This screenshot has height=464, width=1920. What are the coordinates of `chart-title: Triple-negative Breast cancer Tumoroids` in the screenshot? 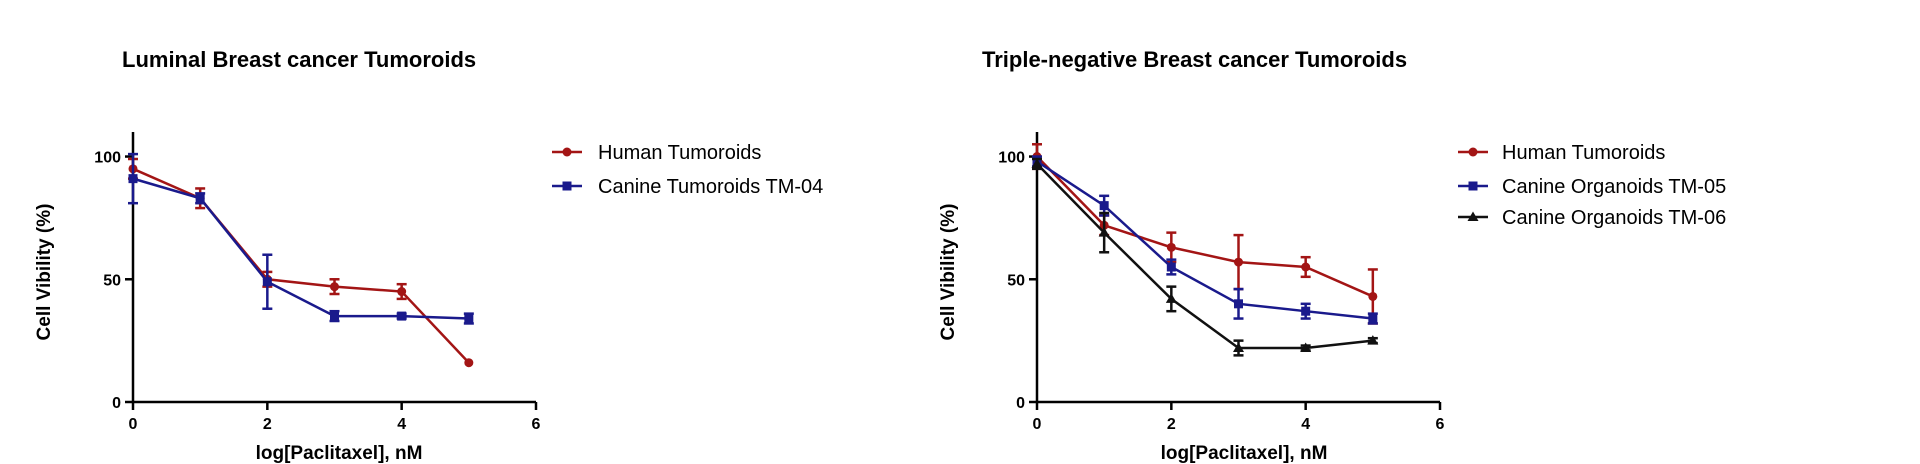 It's located at (1194, 59).